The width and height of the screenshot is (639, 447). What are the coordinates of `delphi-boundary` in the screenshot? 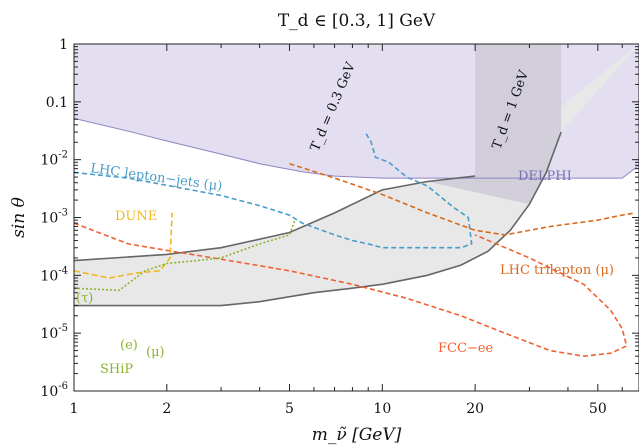 It's located at (356, 148).